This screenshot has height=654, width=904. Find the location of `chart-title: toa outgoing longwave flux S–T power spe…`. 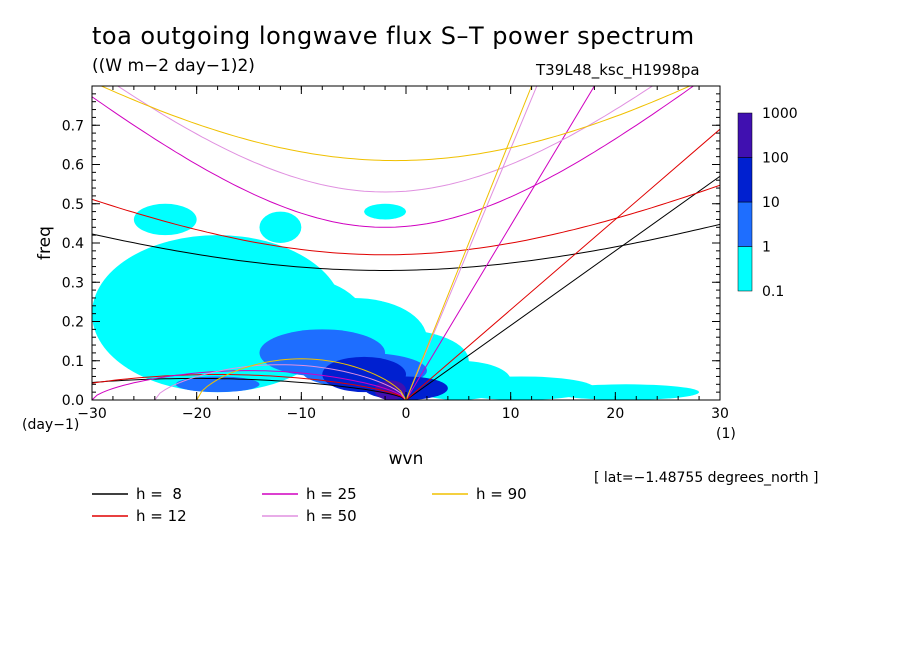

chart-title: toa outgoing longwave flux S–T power spe… is located at coordinates (393, 36).